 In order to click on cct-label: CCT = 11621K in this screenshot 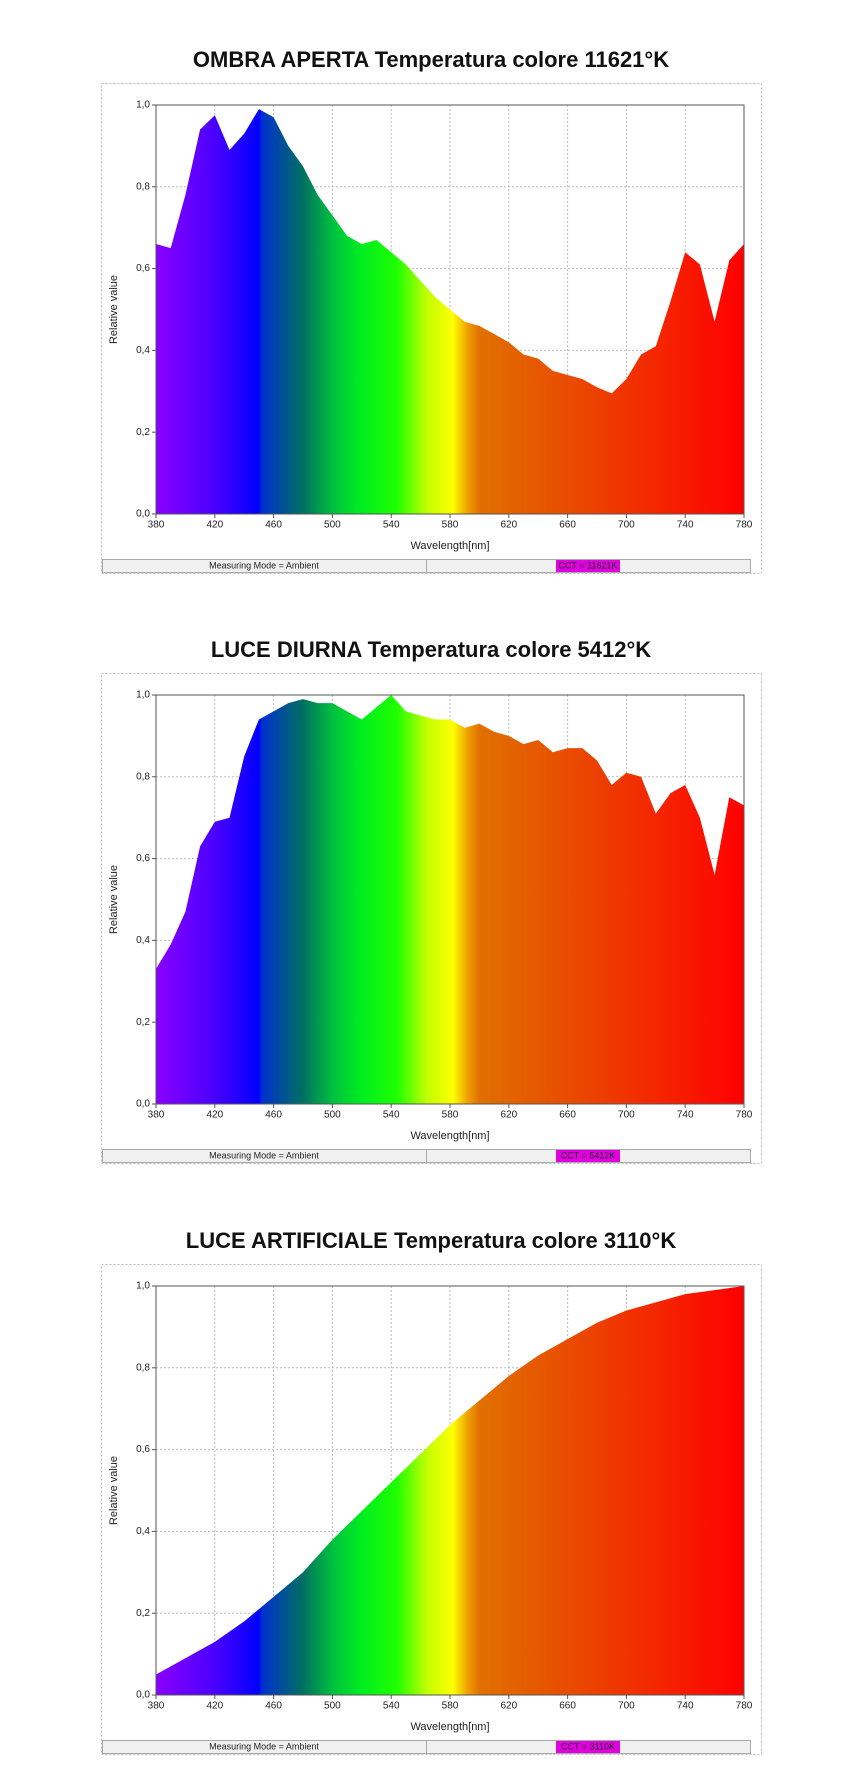, I will do `click(588, 565)`.